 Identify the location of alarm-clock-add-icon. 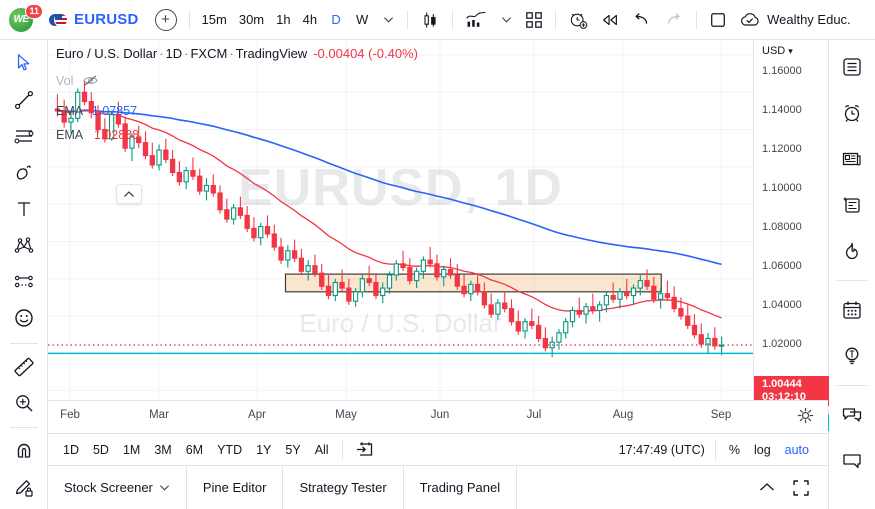
(579, 21).